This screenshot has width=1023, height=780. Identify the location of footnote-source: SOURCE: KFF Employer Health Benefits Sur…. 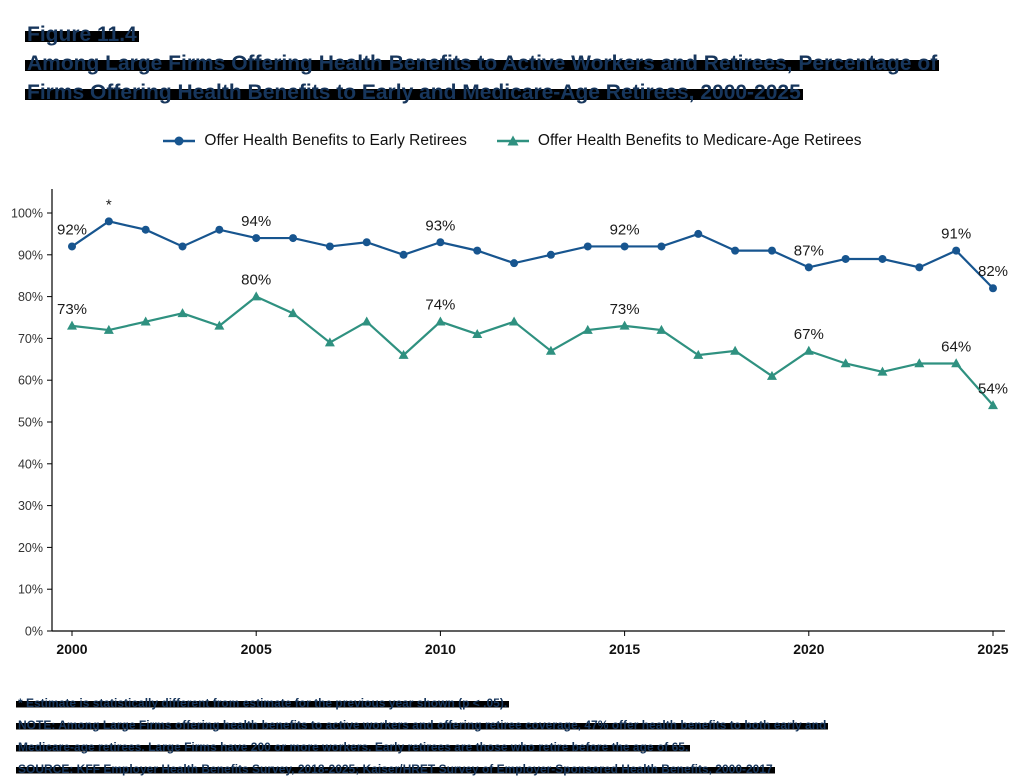
(395, 769).